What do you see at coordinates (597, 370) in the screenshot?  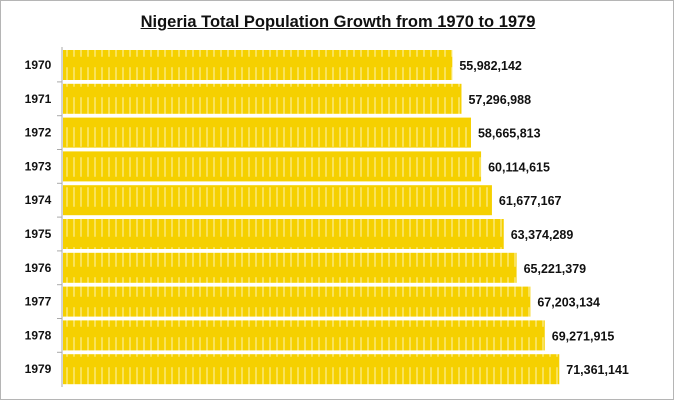 I see `data-label: 71,361,141` at bounding box center [597, 370].